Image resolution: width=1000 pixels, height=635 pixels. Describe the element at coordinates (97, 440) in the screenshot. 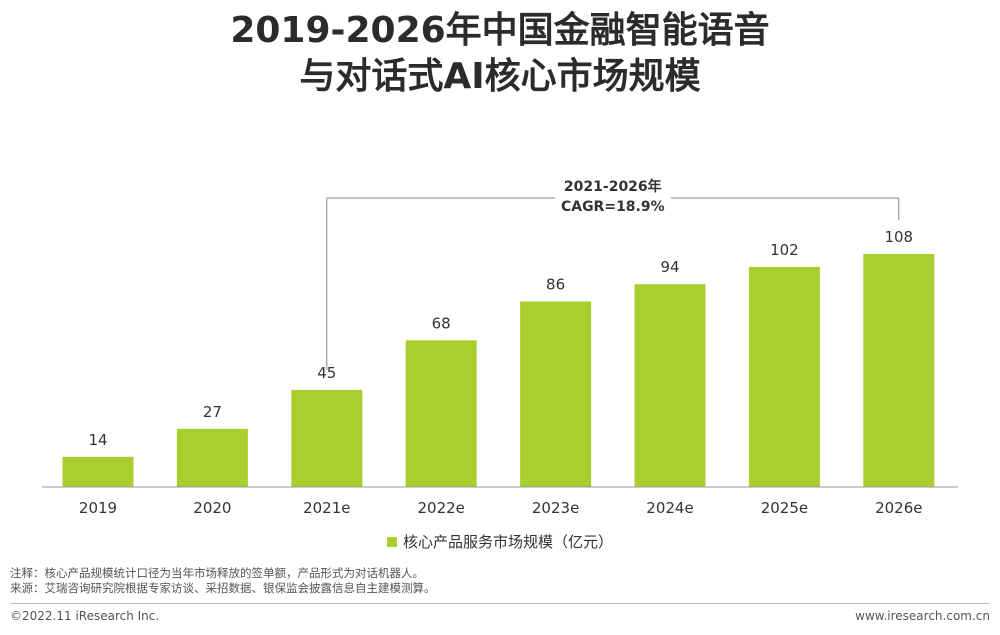

I see `value-label-2019: 14` at that location.